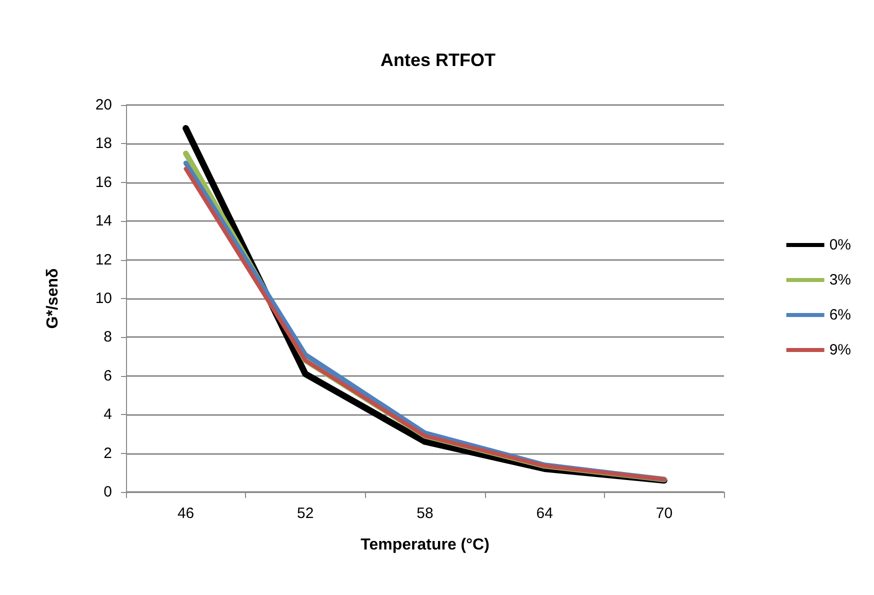 This screenshot has height=595, width=874. I want to click on y-tick-label: 14, so click(103, 221).